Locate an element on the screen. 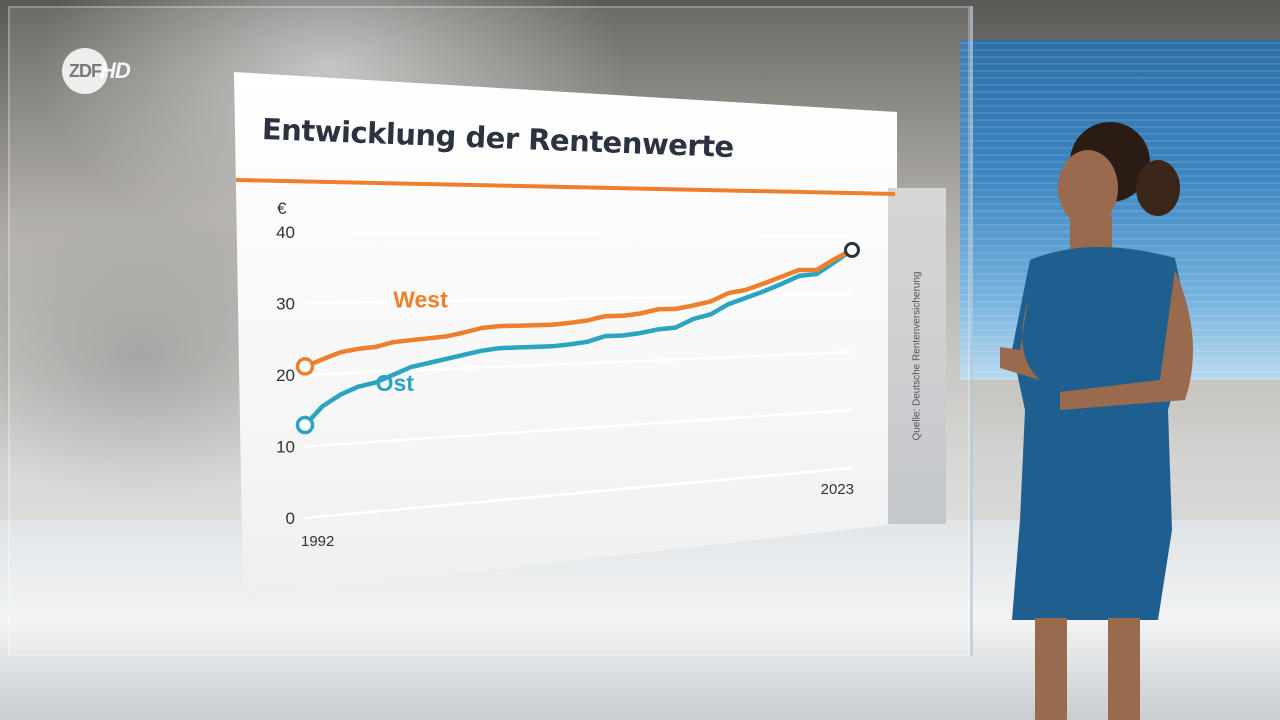 Image resolution: width=1280 pixels, height=720 pixels. source-strip: Quelle: Deutsche Rentenversicherung is located at coordinates (917, 356).